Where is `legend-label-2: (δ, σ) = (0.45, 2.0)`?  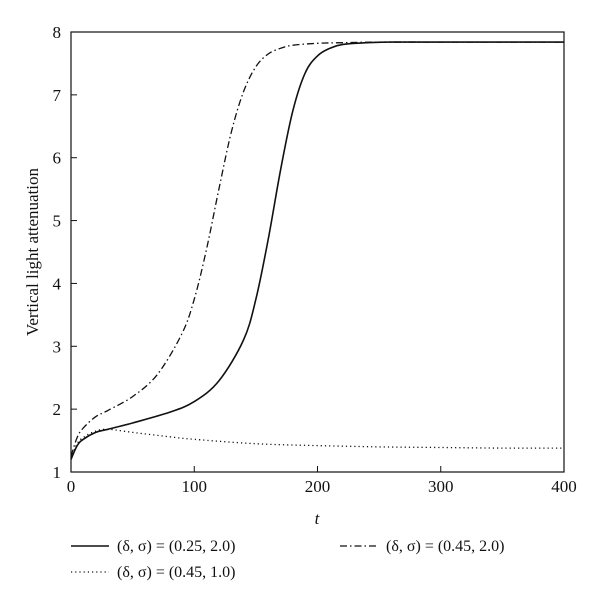 legend-label-2: (δ, σ) = (0.45, 2.0) is located at coordinates (445, 546).